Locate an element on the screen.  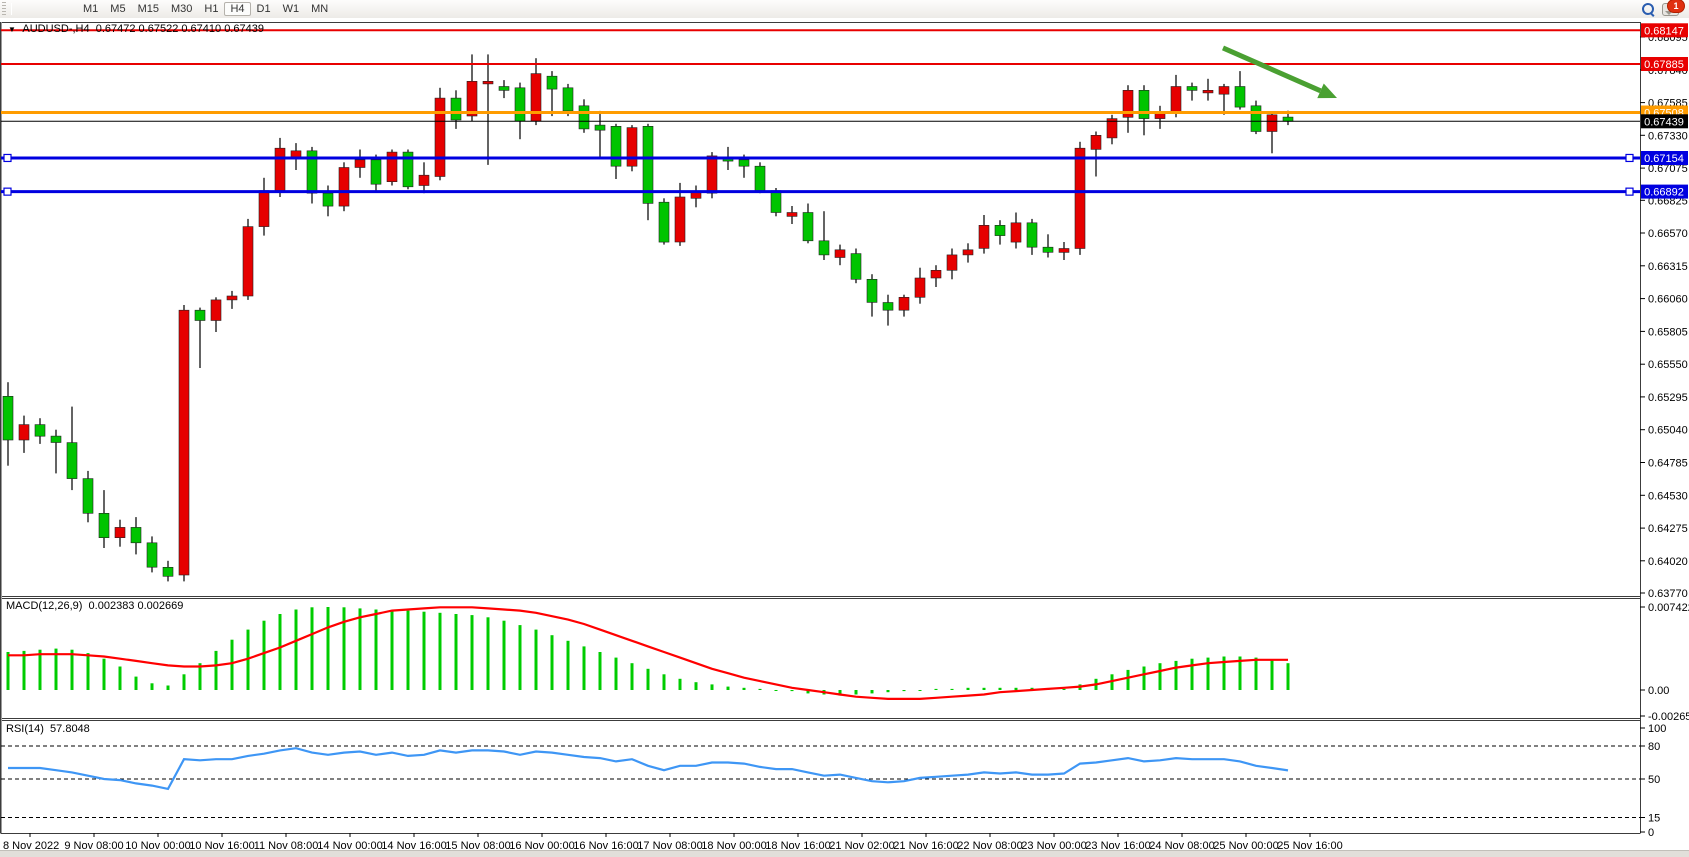
svg-text: 0.64275 is located at coordinates (1668, 529).